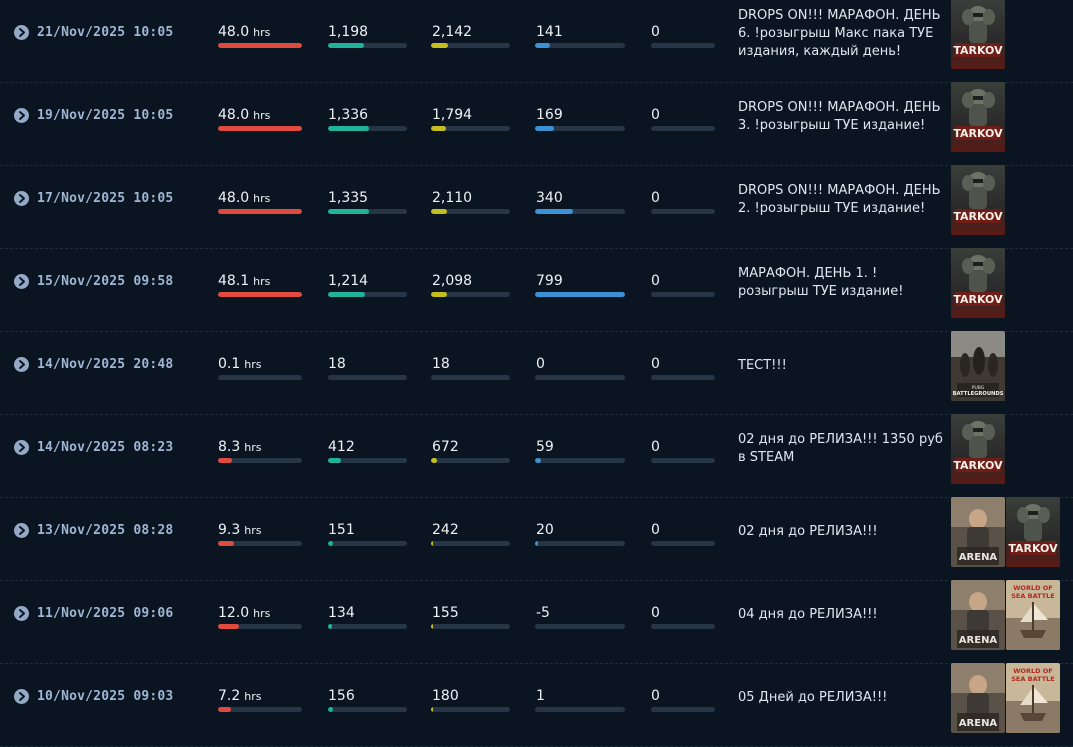 The image size is (1073, 747). I want to click on c1-stat: 151, so click(367, 532).